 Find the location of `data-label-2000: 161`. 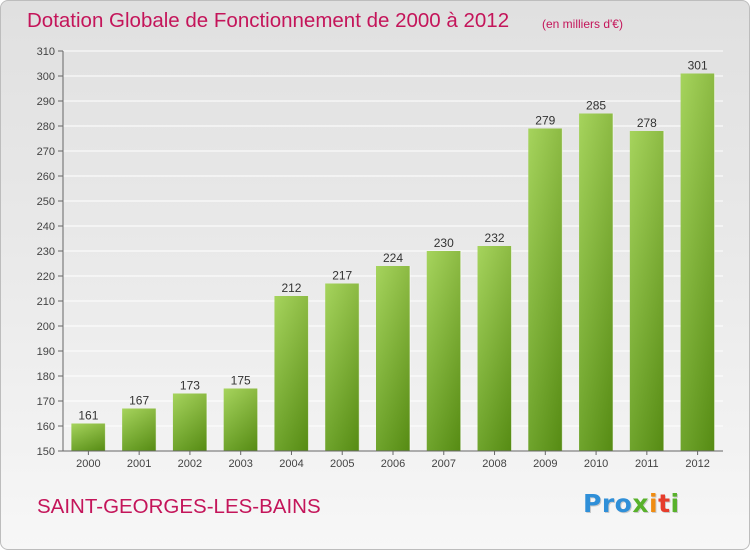

data-label-2000: 161 is located at coordinates (88, 416).